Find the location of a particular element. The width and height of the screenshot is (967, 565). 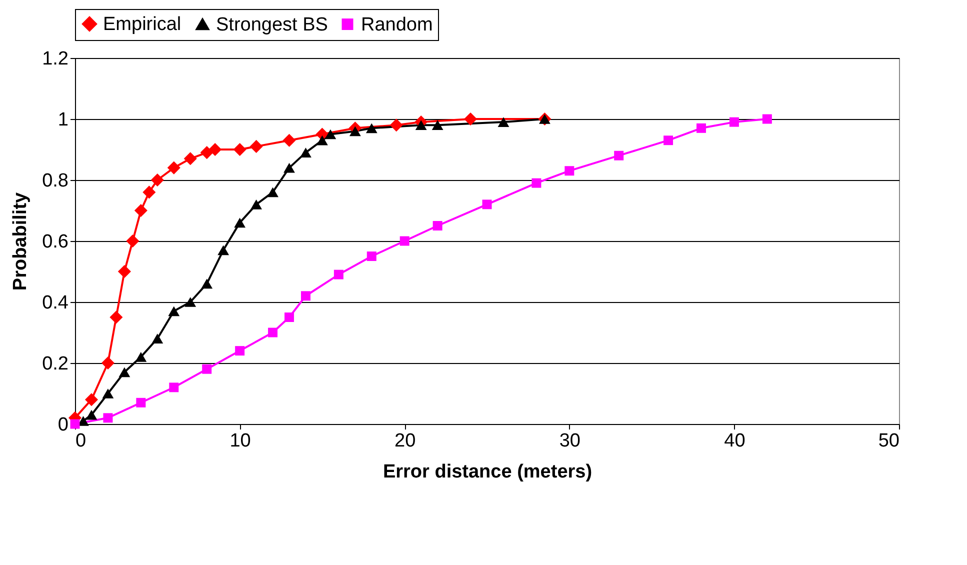

x-axis-title: Error distance (meters) is located at coordinates (487, 472).